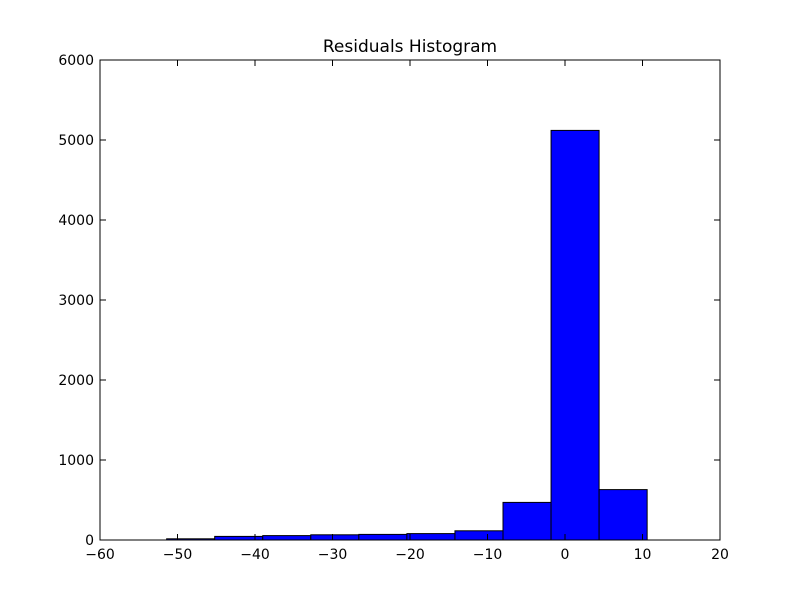 This screenshot has height=600, width=800. What do you see at coordinates (76, 61) in the screenshot?
I see `y-tick-label-6: 6000` at bounding box center [76, 61].